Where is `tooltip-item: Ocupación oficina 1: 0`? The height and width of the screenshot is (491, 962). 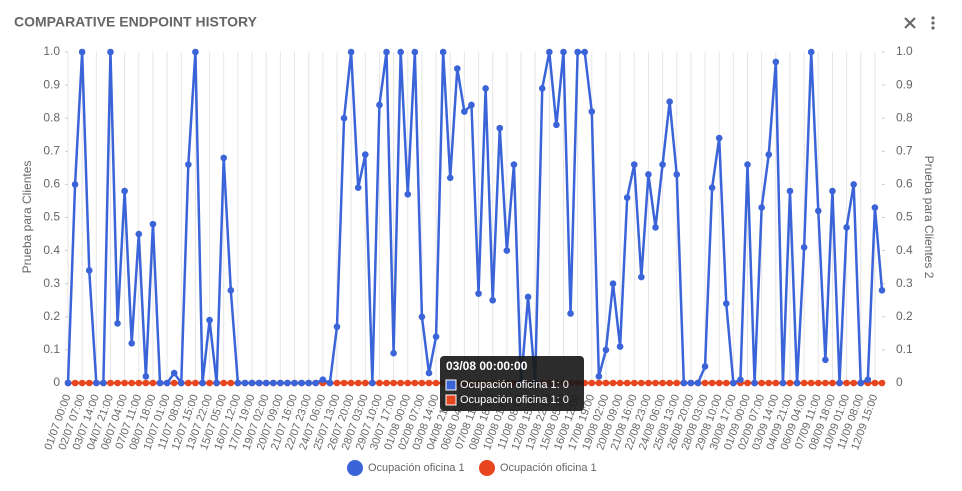 tooltip-item: Ocupación oficina 1: 0 is located at coordinates (514, 385).